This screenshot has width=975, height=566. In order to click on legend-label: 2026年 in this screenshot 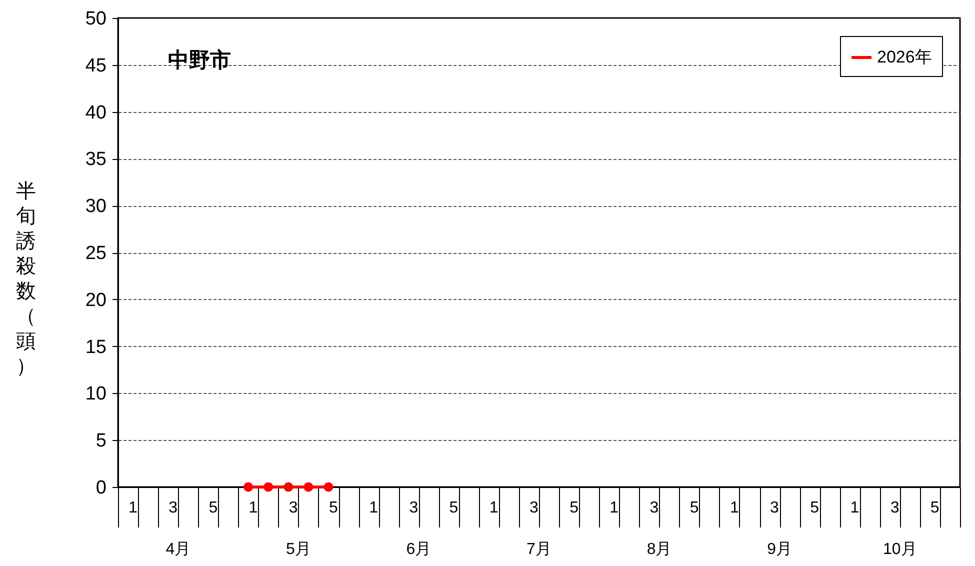, I will do `click(904, 57)`.